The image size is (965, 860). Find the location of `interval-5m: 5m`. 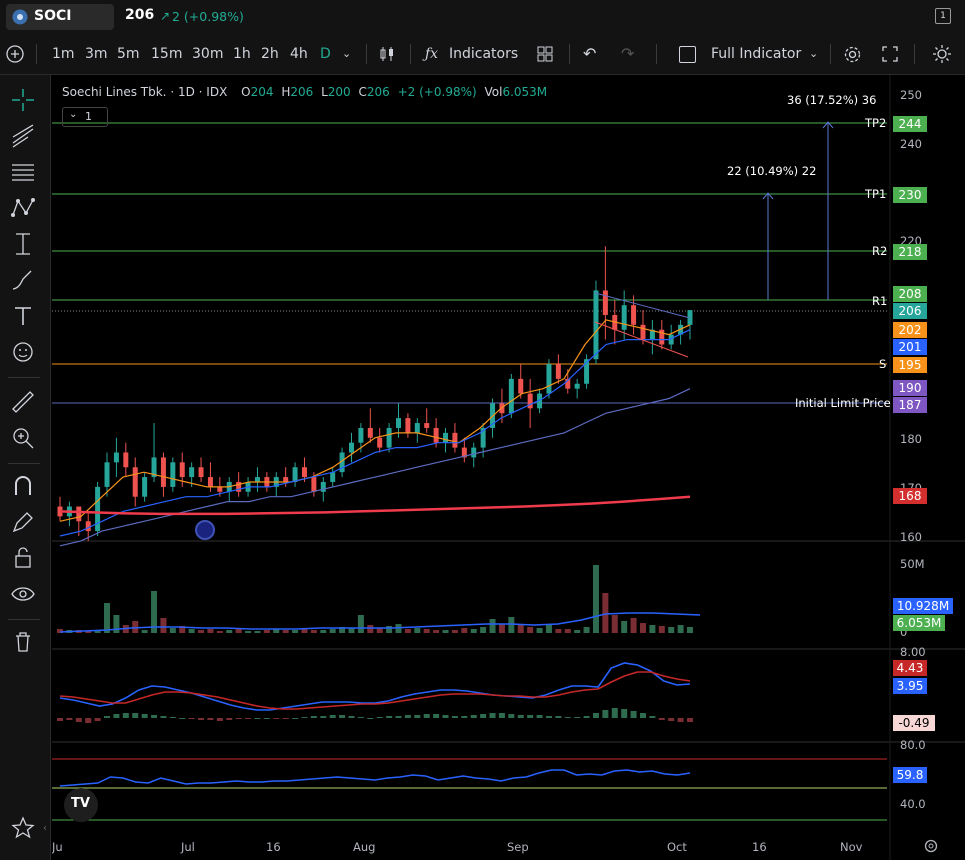

interval-5m: 5m is located at coordinates (128, 54).